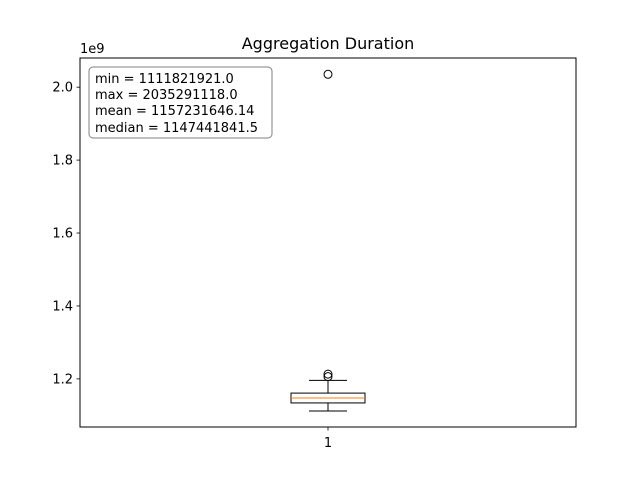  What do you see at coordinates (62, 88) in the screenshot?
I see `y-tick-label: 2.0` at bounding box center [62, 88].